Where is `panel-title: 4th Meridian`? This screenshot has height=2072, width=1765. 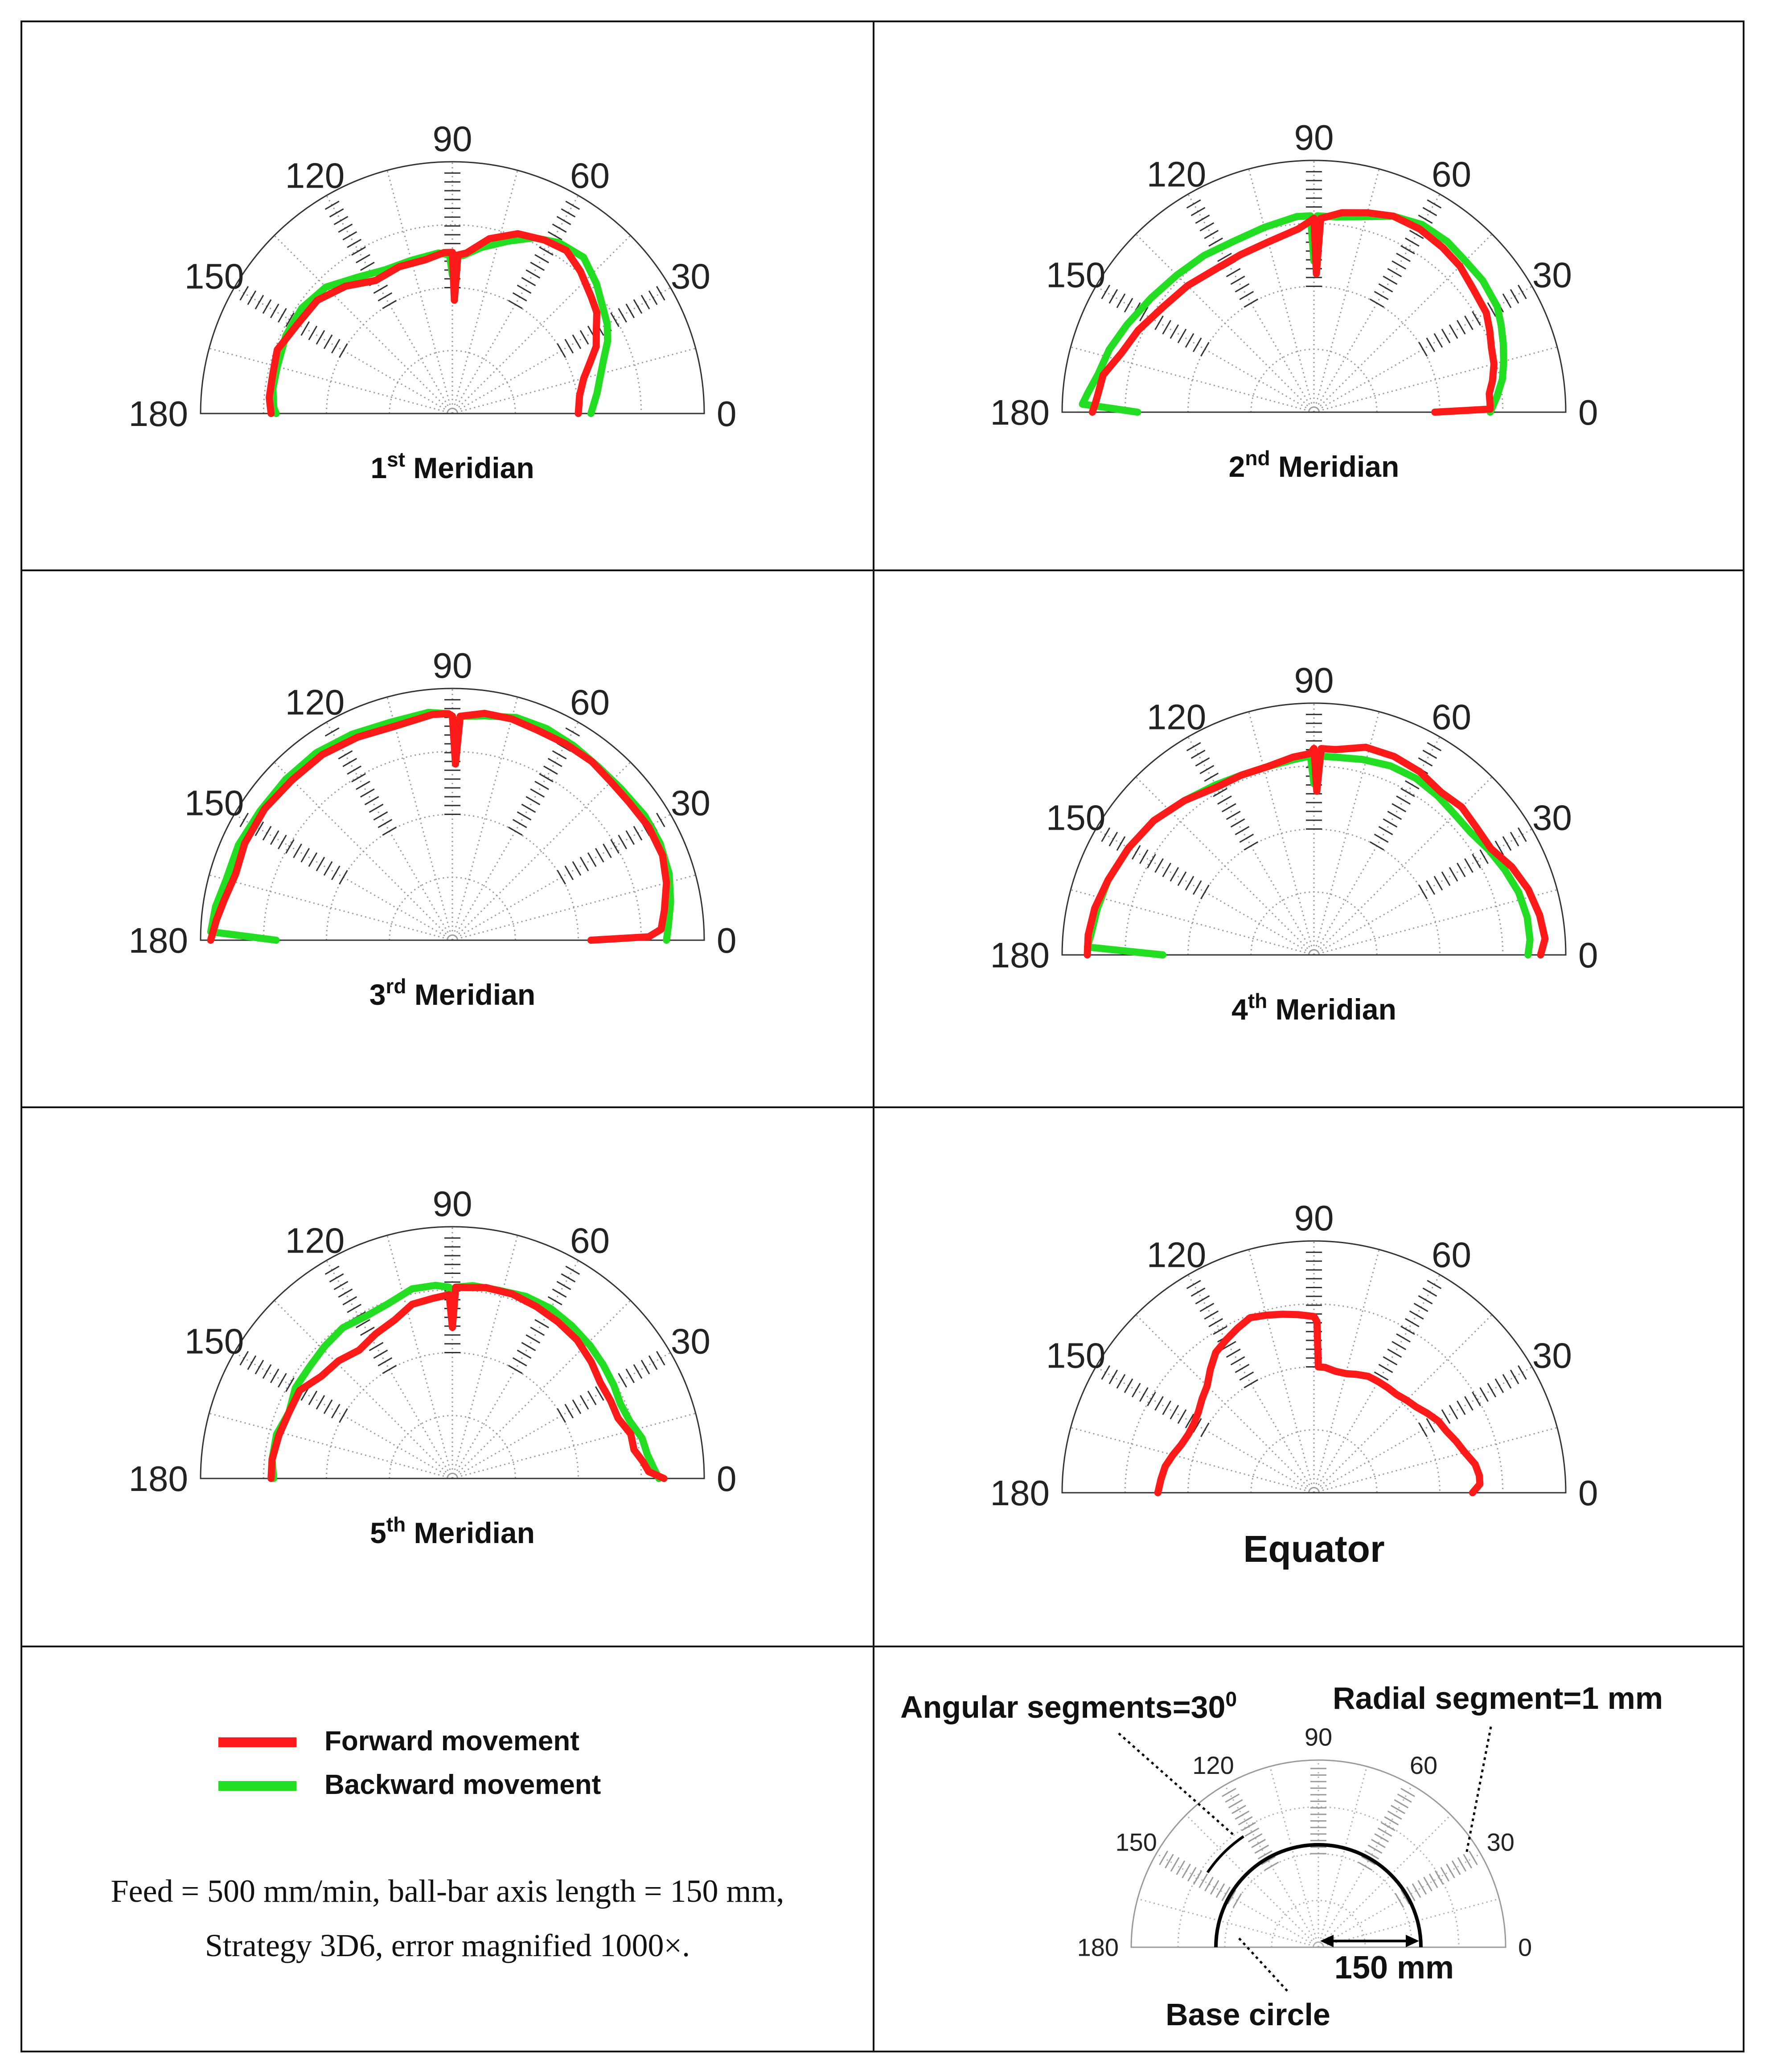 panel-title: 4th Meridian is located at coordinates (1313, 1007).